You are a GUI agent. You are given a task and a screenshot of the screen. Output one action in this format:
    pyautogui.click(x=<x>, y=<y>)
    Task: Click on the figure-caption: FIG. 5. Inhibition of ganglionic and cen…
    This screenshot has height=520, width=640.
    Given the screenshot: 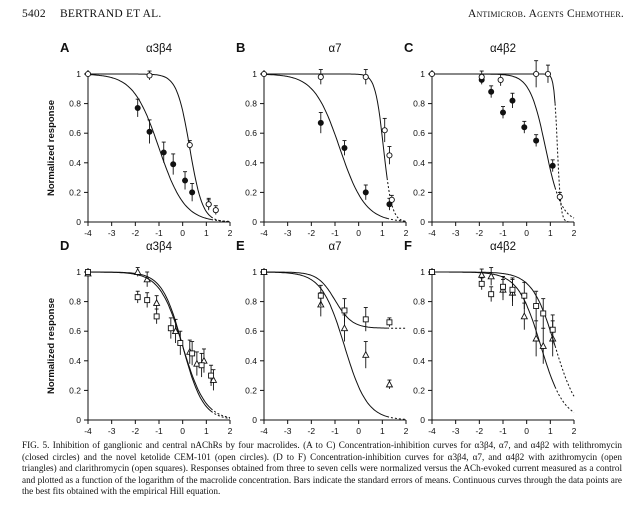 What is the action you would take?
    pyautogui.click(x=322, y=468)
    